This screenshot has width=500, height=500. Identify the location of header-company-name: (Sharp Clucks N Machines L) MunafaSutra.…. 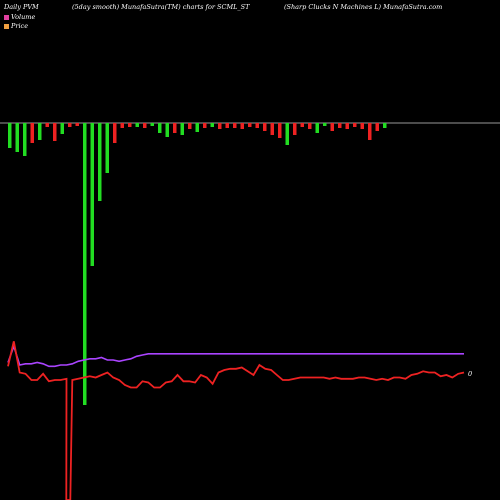
(363, 7).